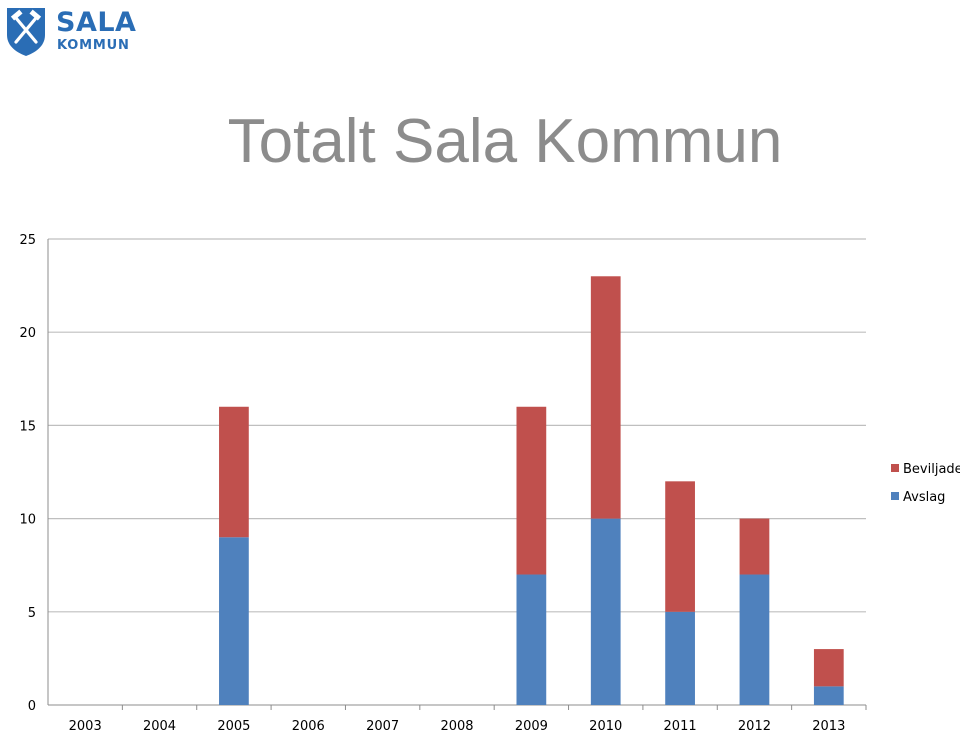 This screenshot has width=960, height=733. Describe the element at coordinates (680, 658) in the screenshot. I see `bar-avslag-2011` at that location.